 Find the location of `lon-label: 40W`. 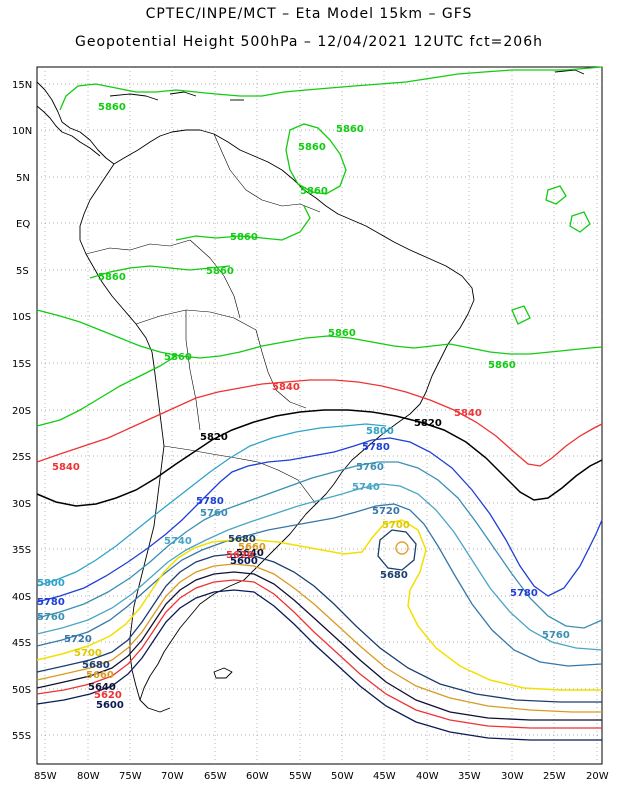

lon-label: 40W is located at coordinates (427, 776).